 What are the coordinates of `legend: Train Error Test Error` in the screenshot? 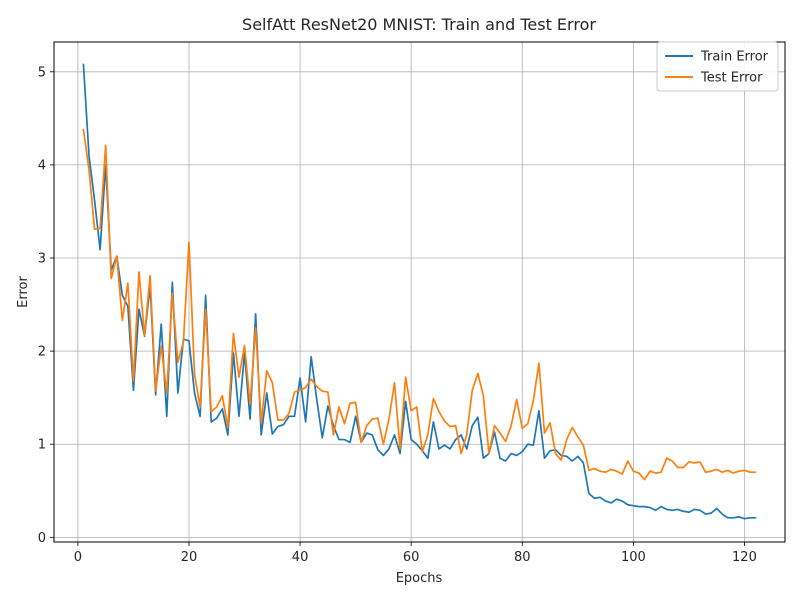 It's located at (717, 66).